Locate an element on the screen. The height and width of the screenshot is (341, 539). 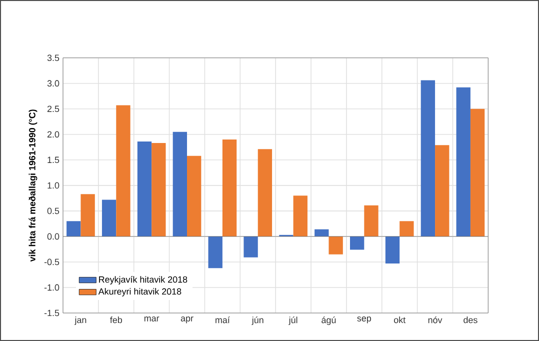
x-tick-label: des is located at coordinates (471, 320).